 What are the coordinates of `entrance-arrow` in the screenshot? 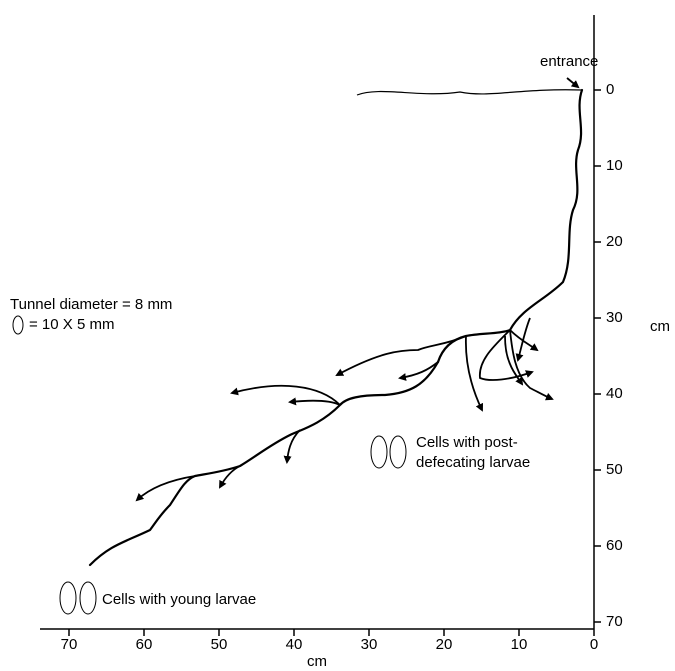 It's located at (573, 83).